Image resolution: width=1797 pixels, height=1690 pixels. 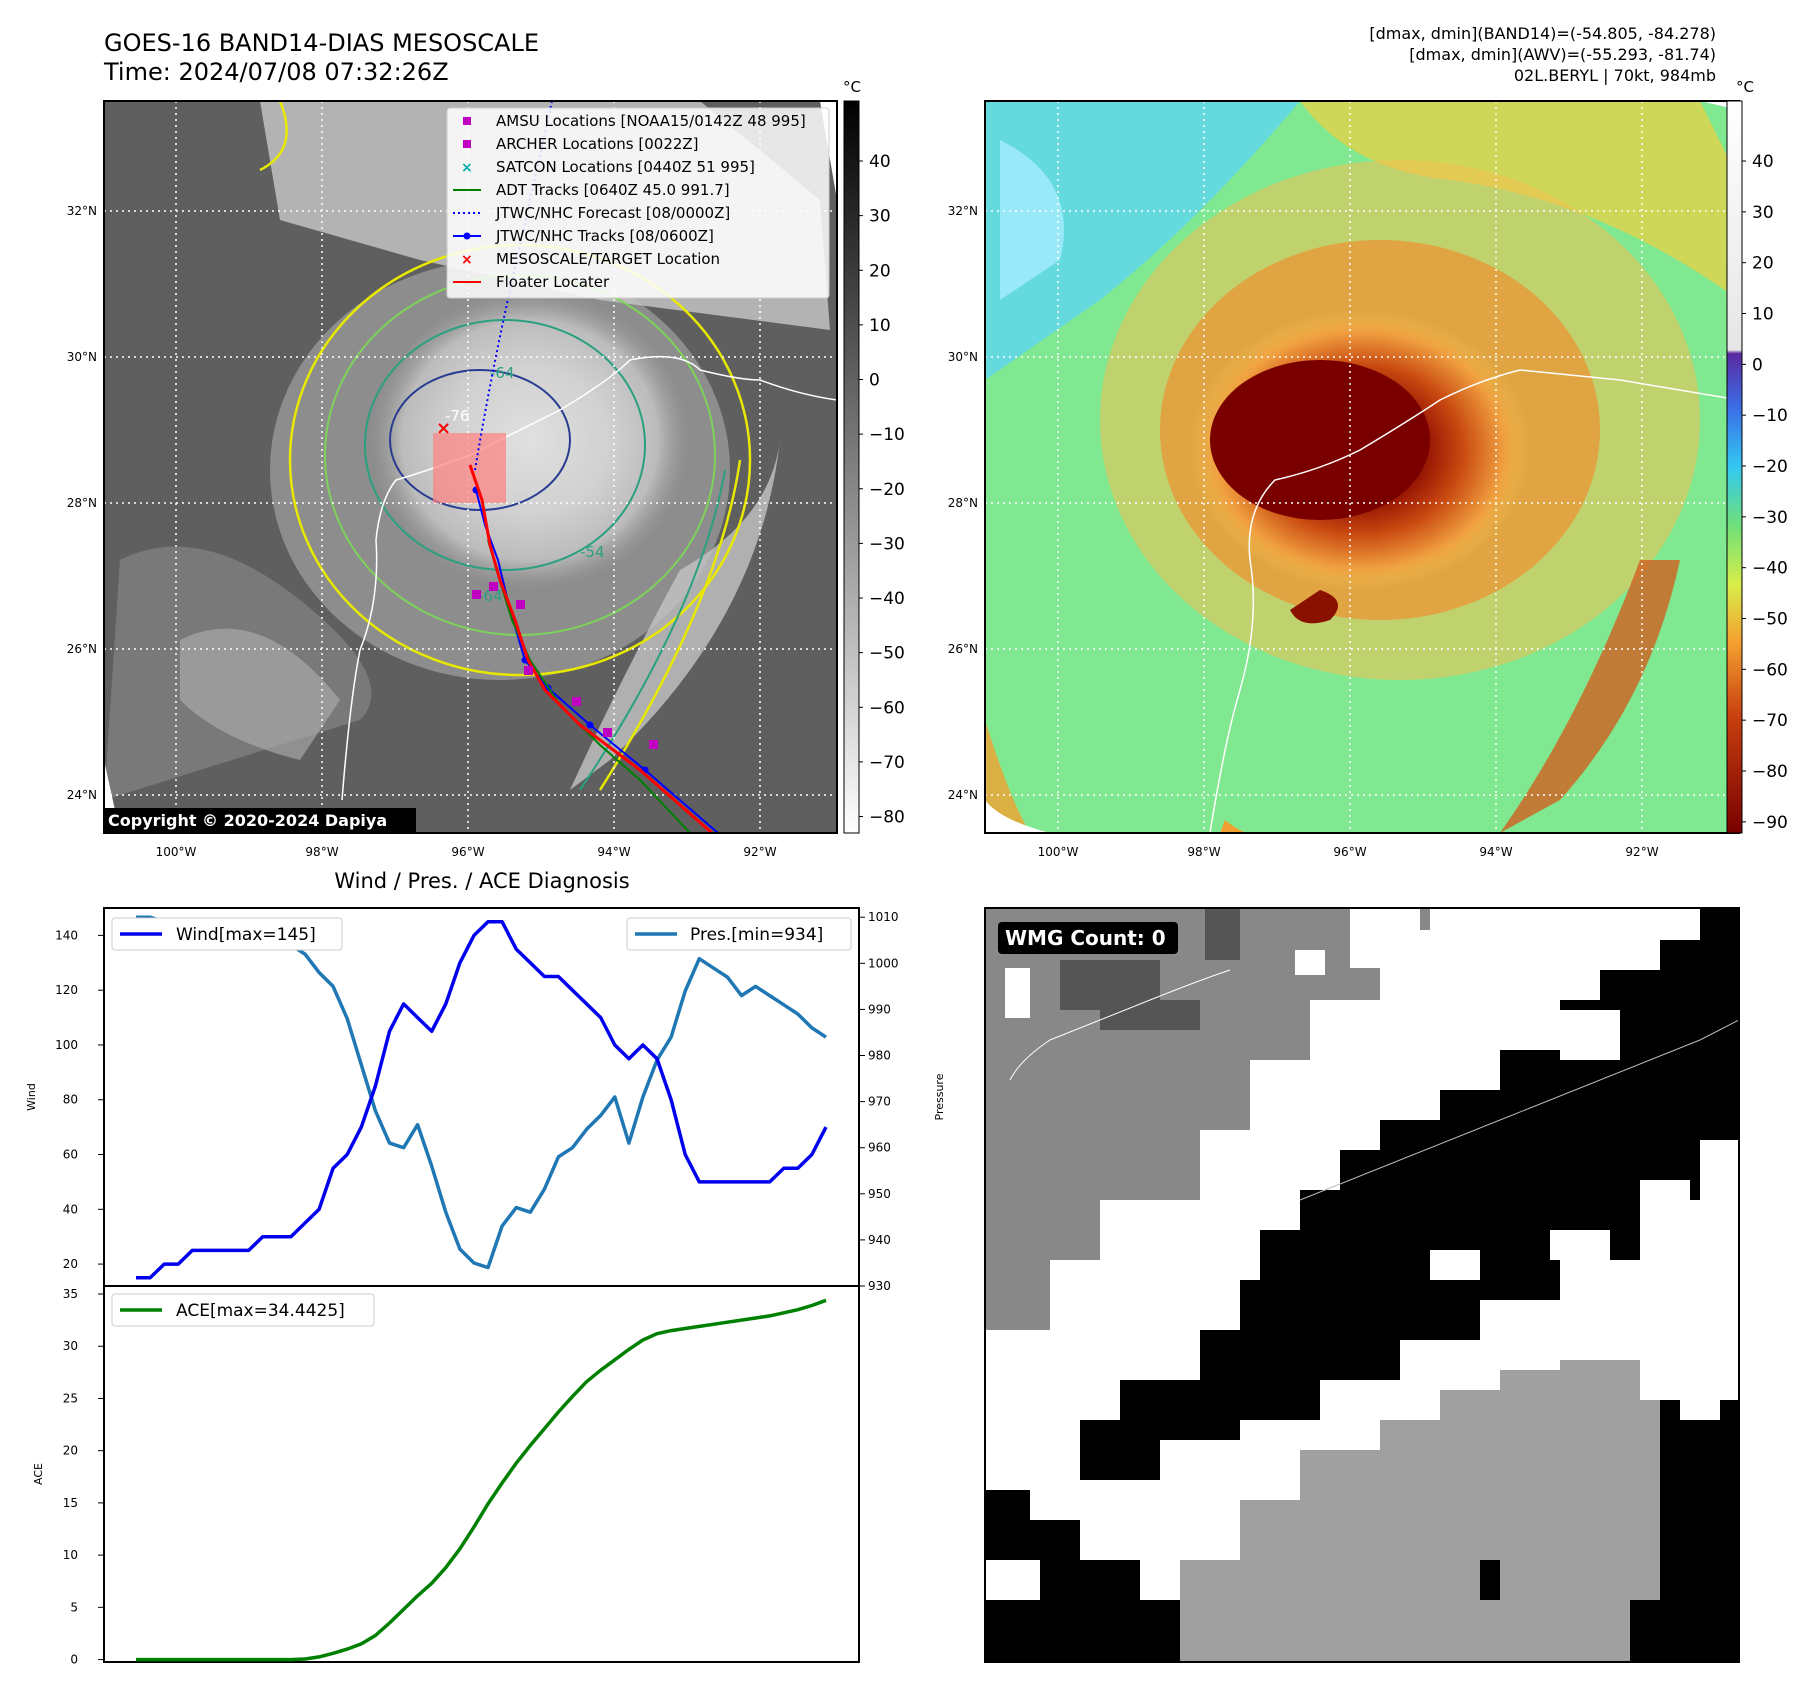 What do you see at coordinates (553, 282) in the screenshot?
I see `legend-floater: Floater Locater` at bounding box center [553, 282].